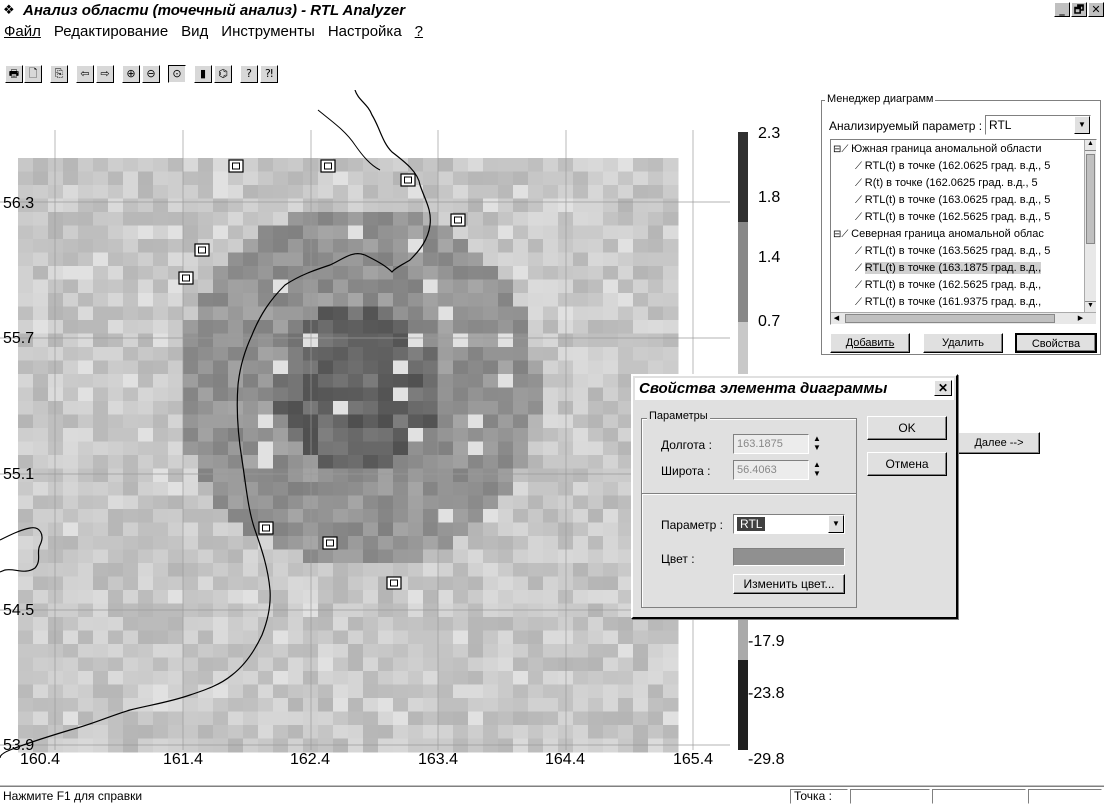  What do you see at coordinates (419, 31) in the screenshot?
I see `menu-help: ?` at bounding box center [419, 31].